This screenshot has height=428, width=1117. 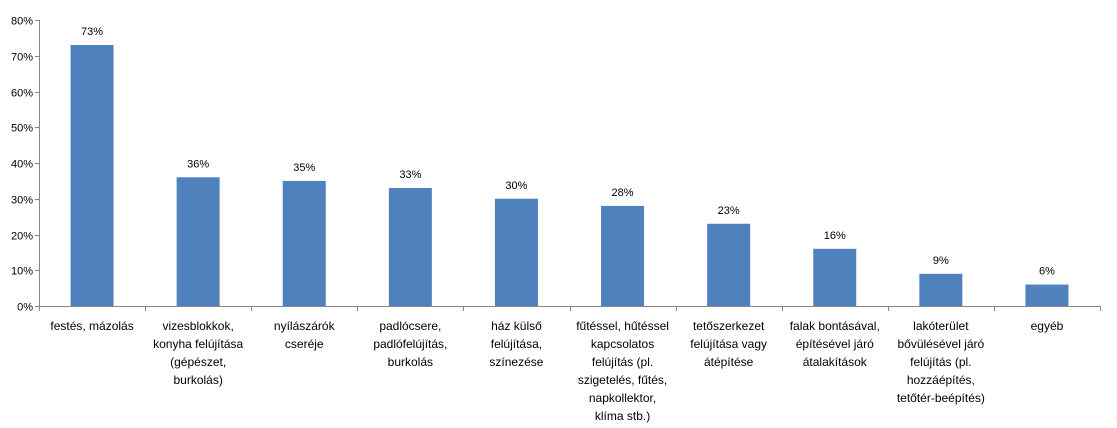 What do you see at coordinates (197, 326) in the screenshot?
I see `category-label-line: vizesblokkok,` at bounding box center [197, 326].